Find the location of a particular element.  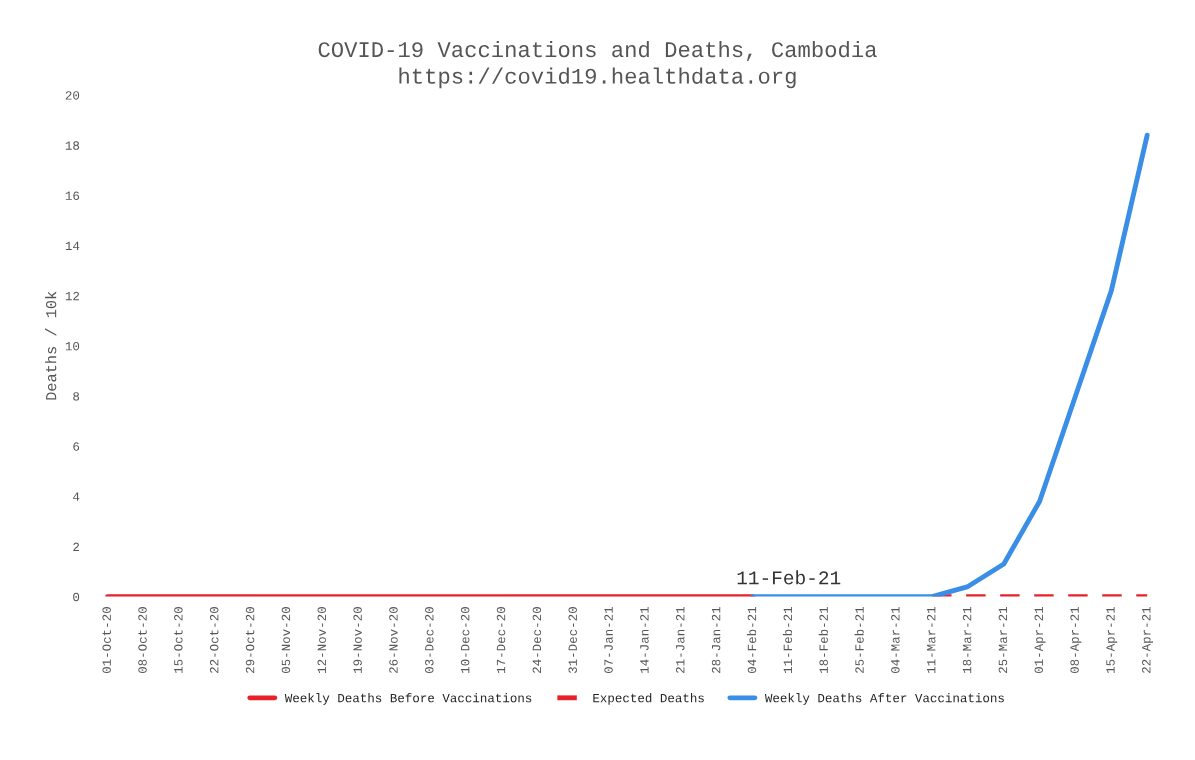

x-tick-label: 17-Dec-20 is located at coordinates (501, 640).